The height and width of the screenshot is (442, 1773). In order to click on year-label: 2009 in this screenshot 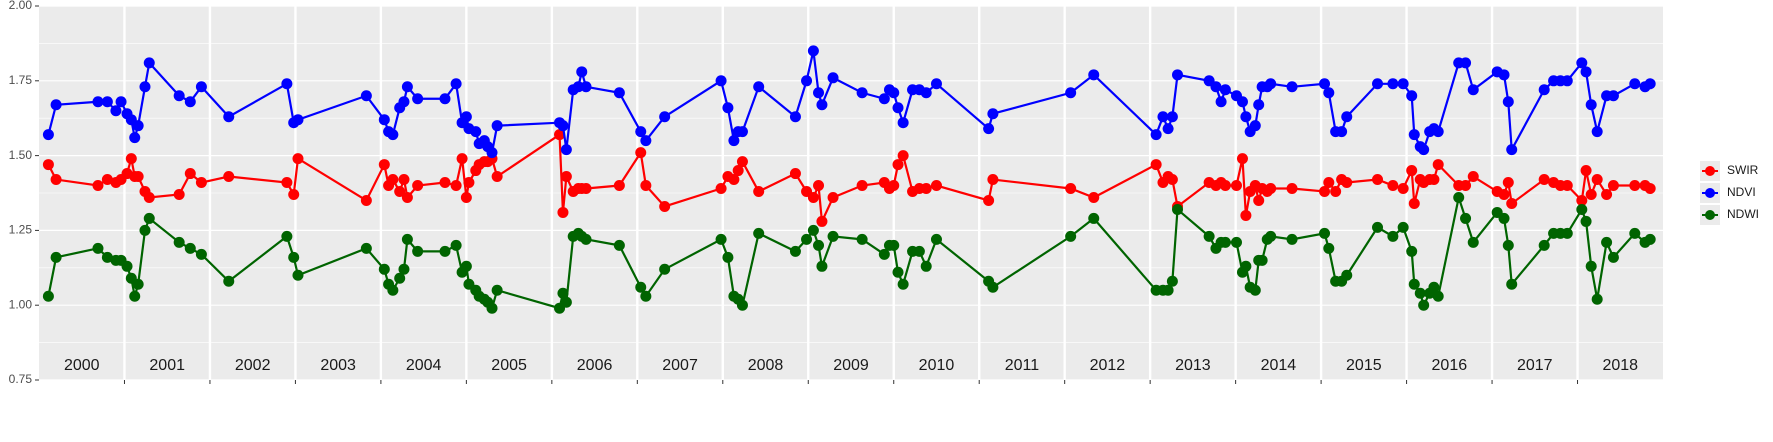, I will do `click(851, 365)`.